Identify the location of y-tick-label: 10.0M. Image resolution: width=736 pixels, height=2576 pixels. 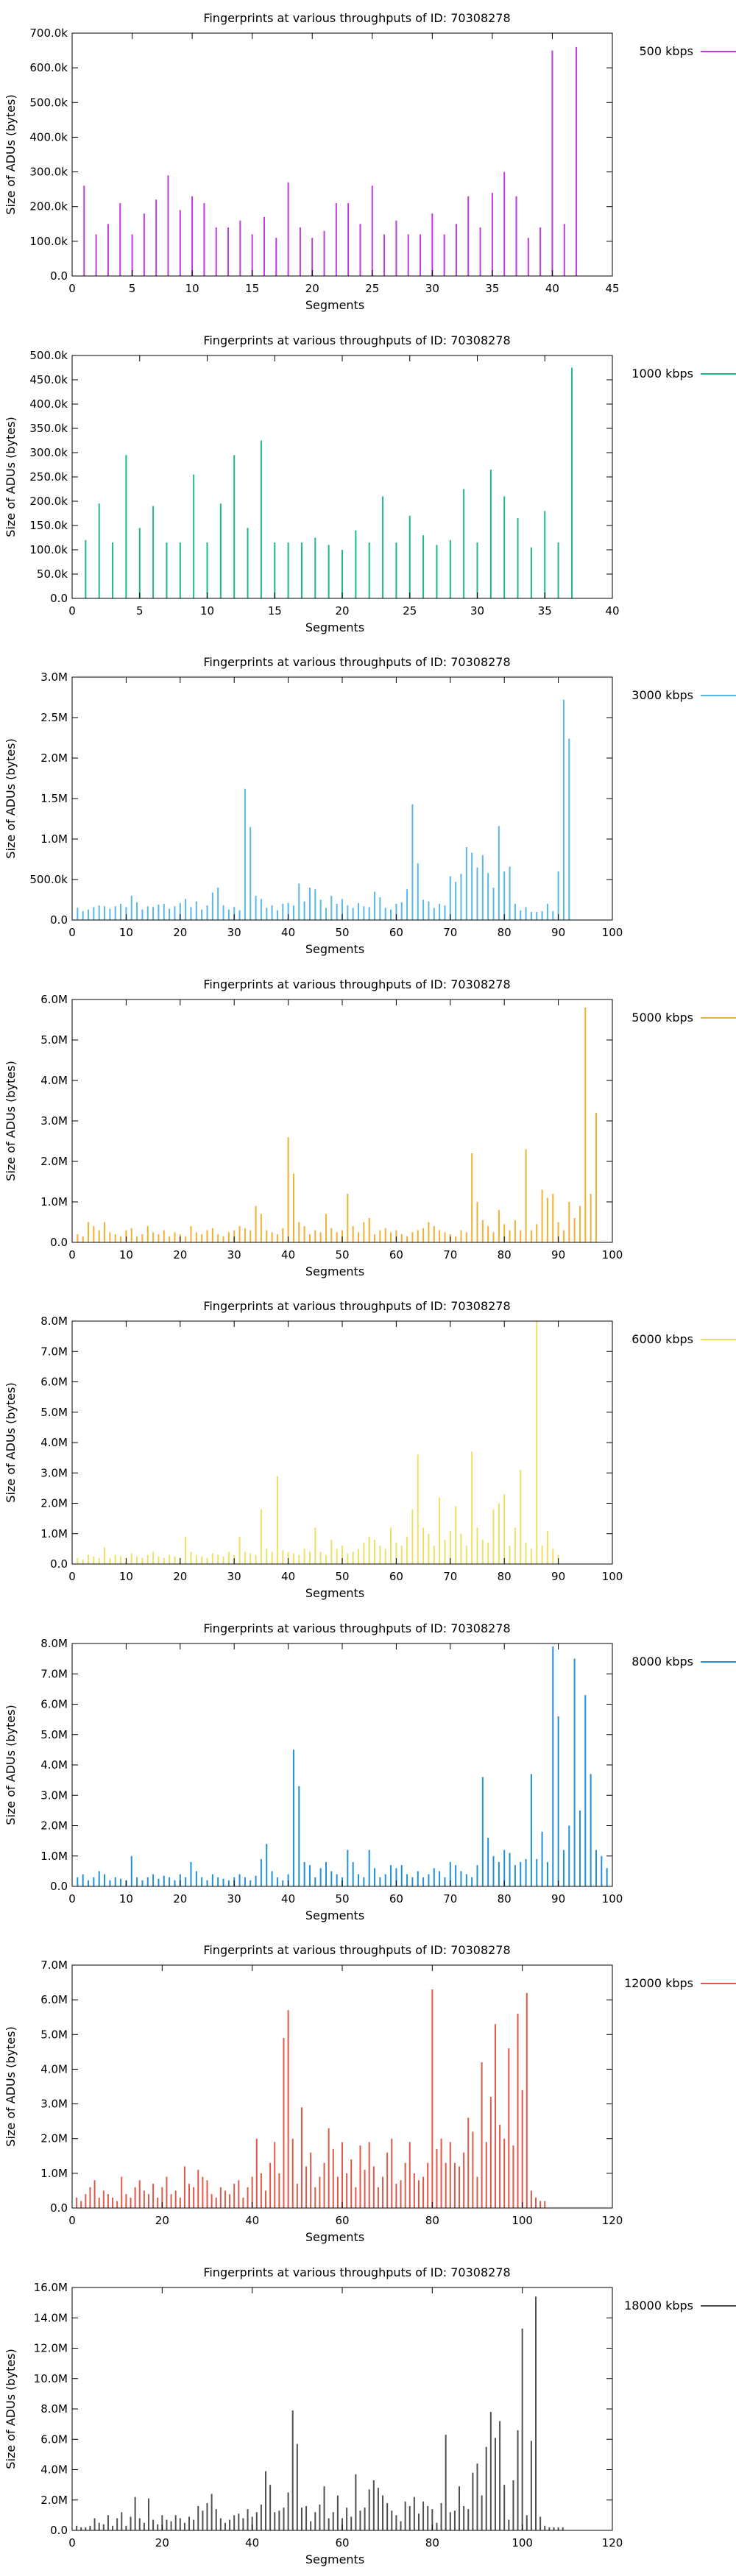
(51, 2378).